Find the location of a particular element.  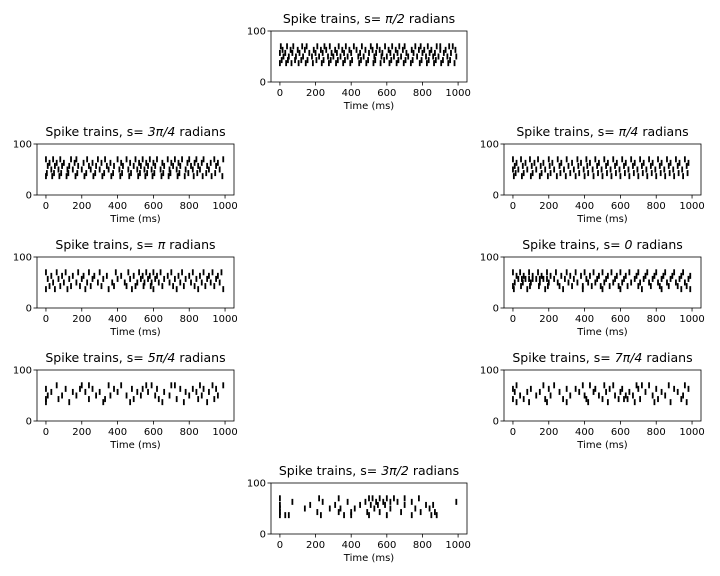

title-math: π/2 is located at coordinates (395, 18).